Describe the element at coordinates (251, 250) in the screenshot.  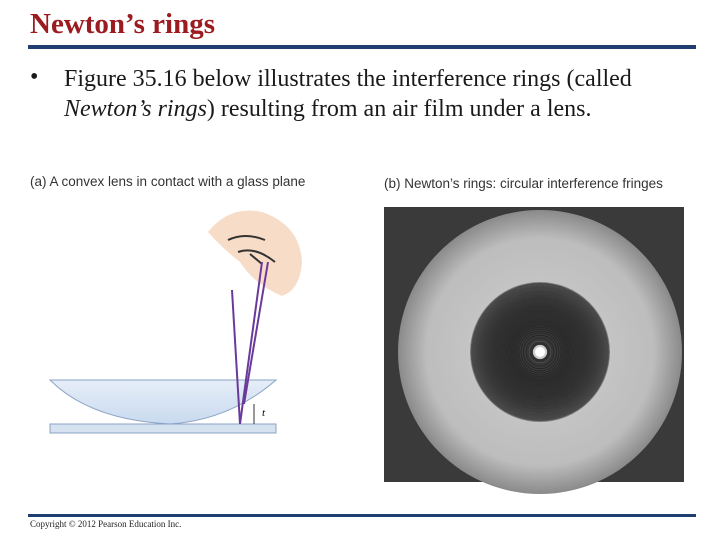
I see `eye` at that location.